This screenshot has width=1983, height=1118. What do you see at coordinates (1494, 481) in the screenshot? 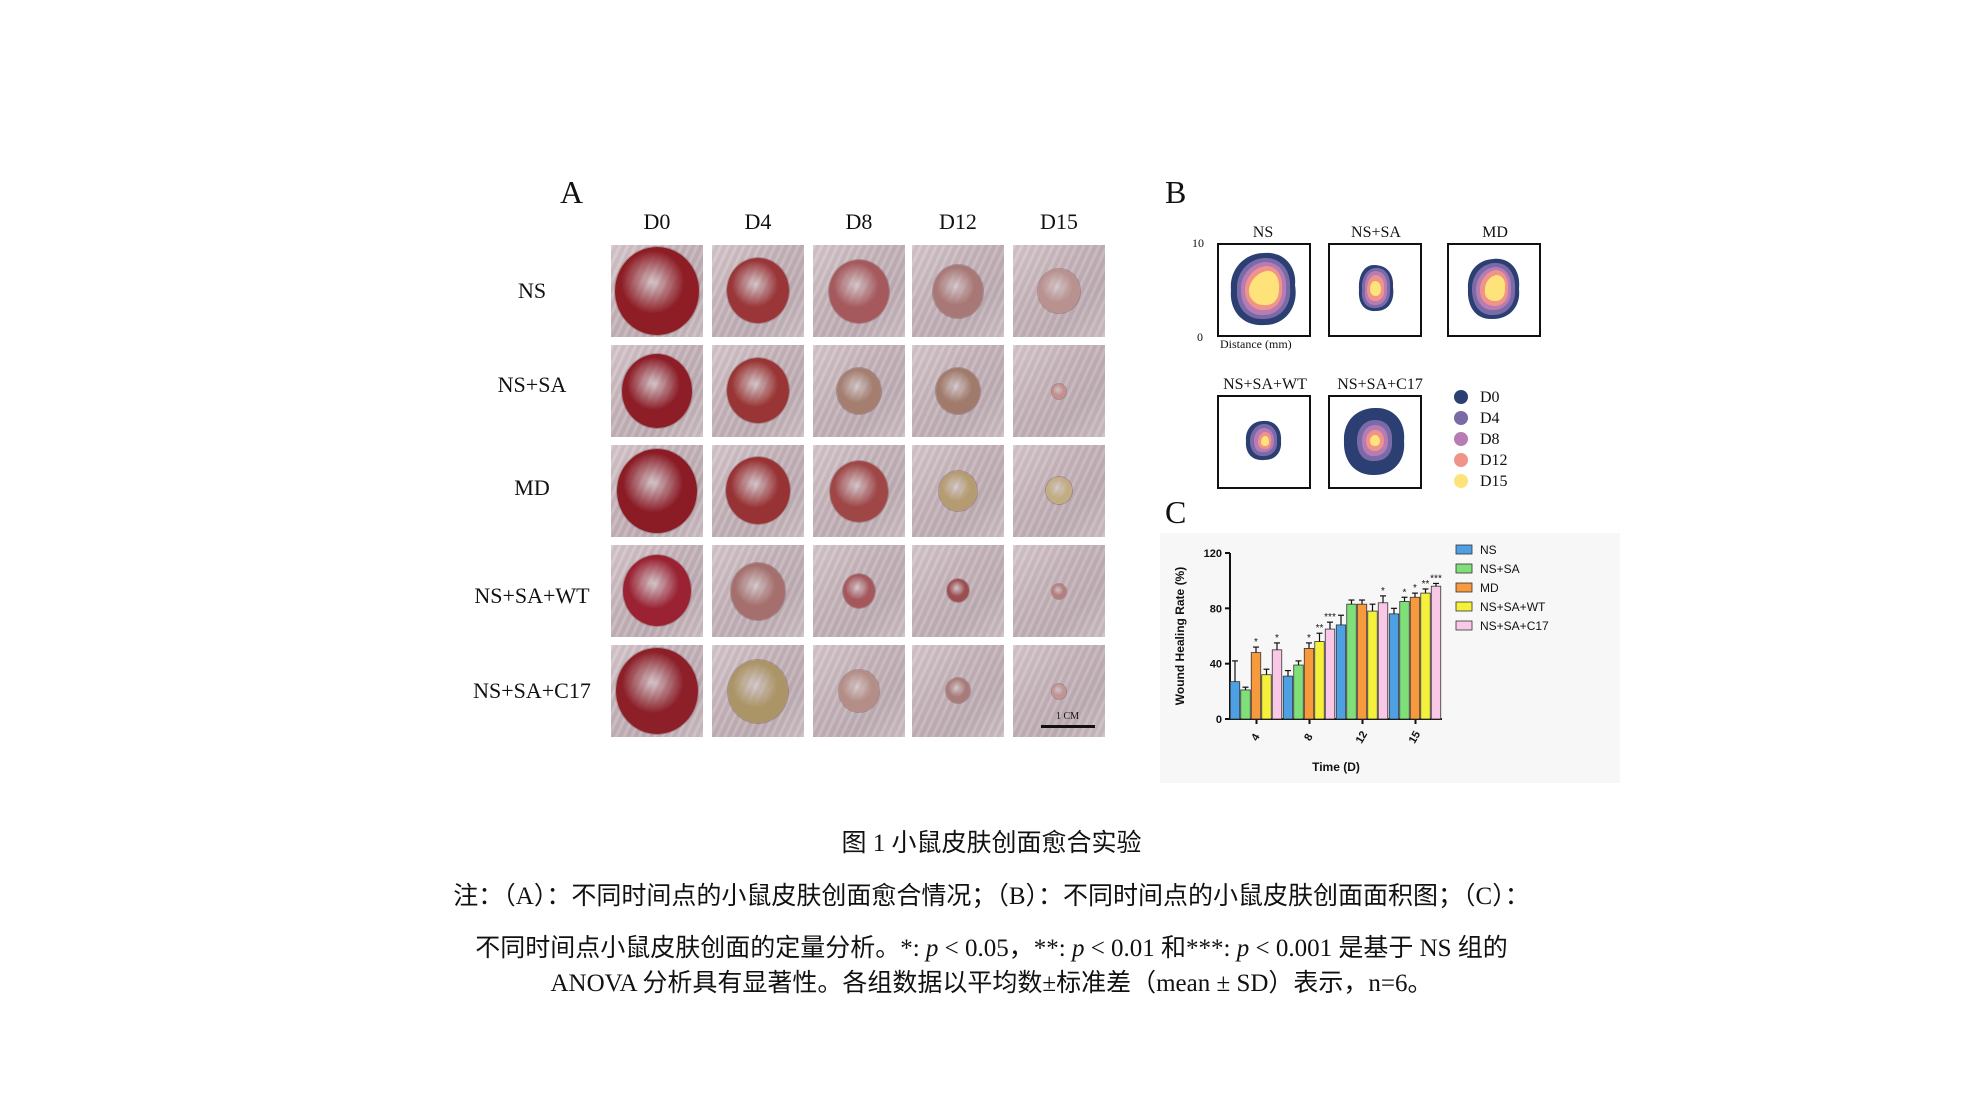
I see `legend-label-d15: D15` at bounding box center [1494, 481].